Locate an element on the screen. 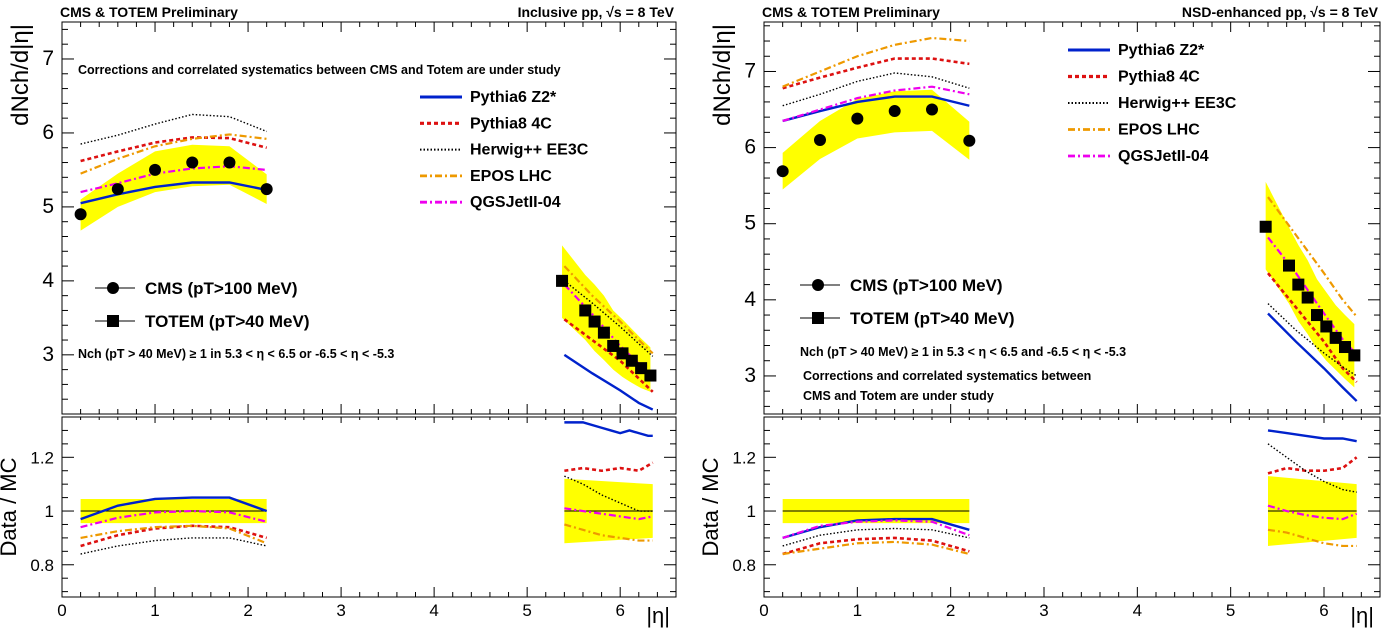 The width and height of the screenshot is (1395, 633). mc-curve-pythia8-4c-forward is located at coordinates (1312, 327).